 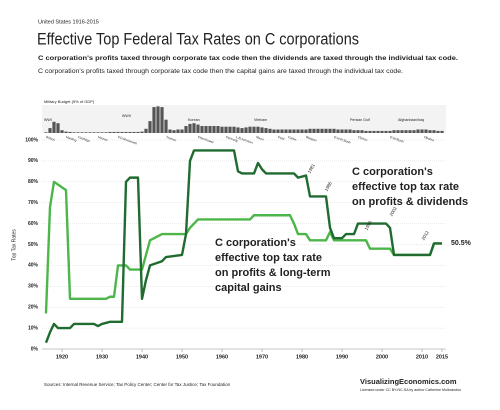 What do you see at coordinates (410, 202) in the screenshot?
I see `series-label: on profits & dividends` at bounding box center [410, 202].